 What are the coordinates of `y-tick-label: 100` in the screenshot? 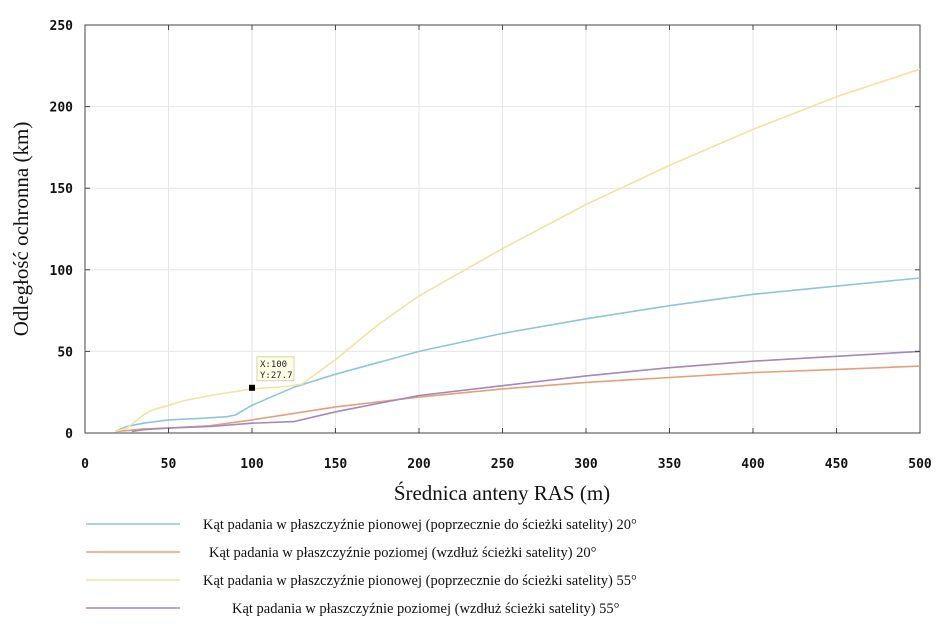 It's located at (62, 271).